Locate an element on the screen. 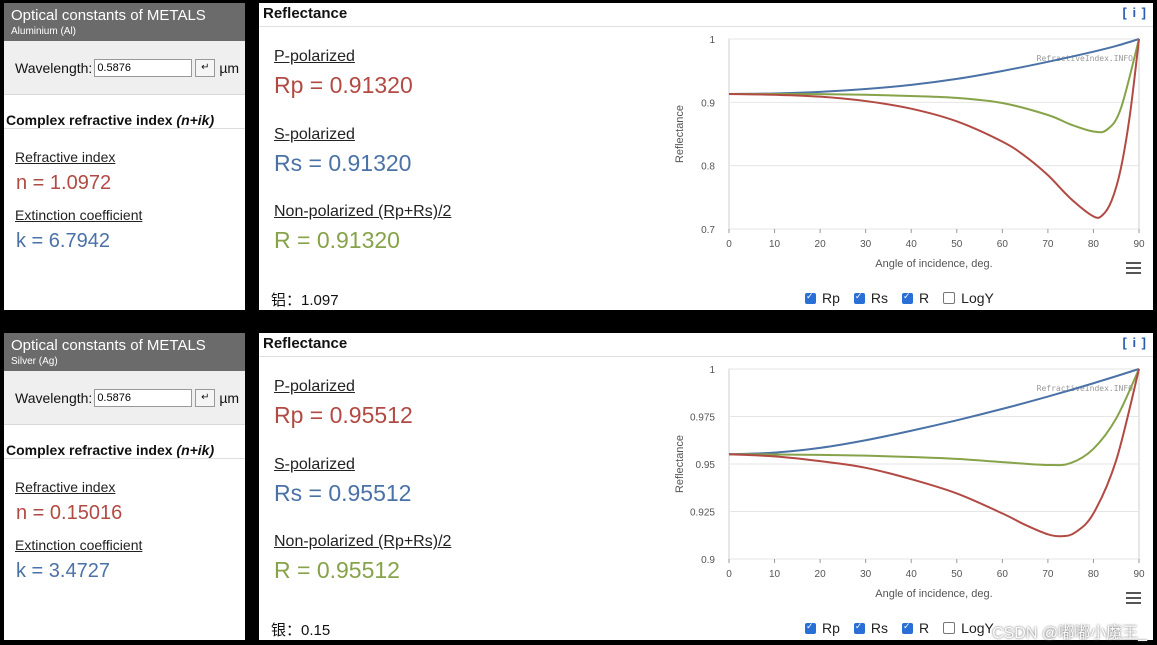  x-tick-label: 60 is located at coordinates (1003, 244).